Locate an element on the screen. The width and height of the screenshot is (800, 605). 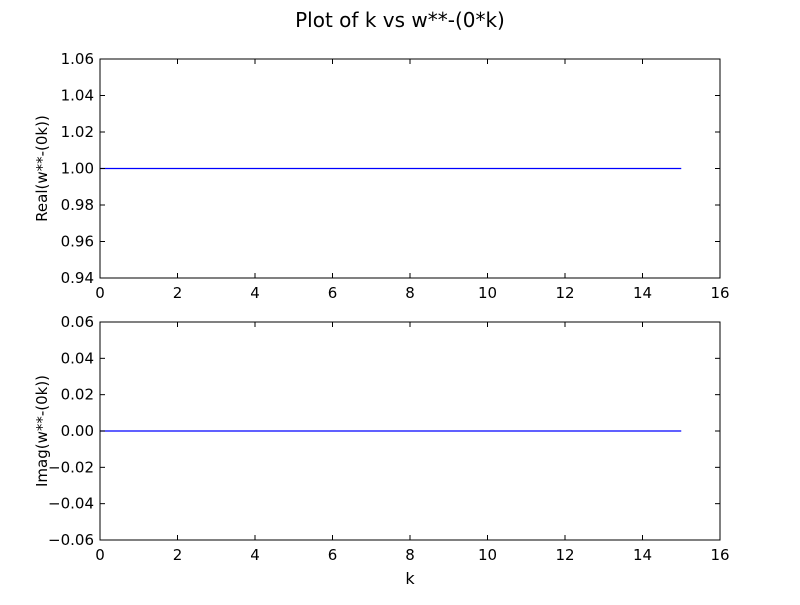
lower-x-tick-label: 10 is located at coordinates (487, 555).